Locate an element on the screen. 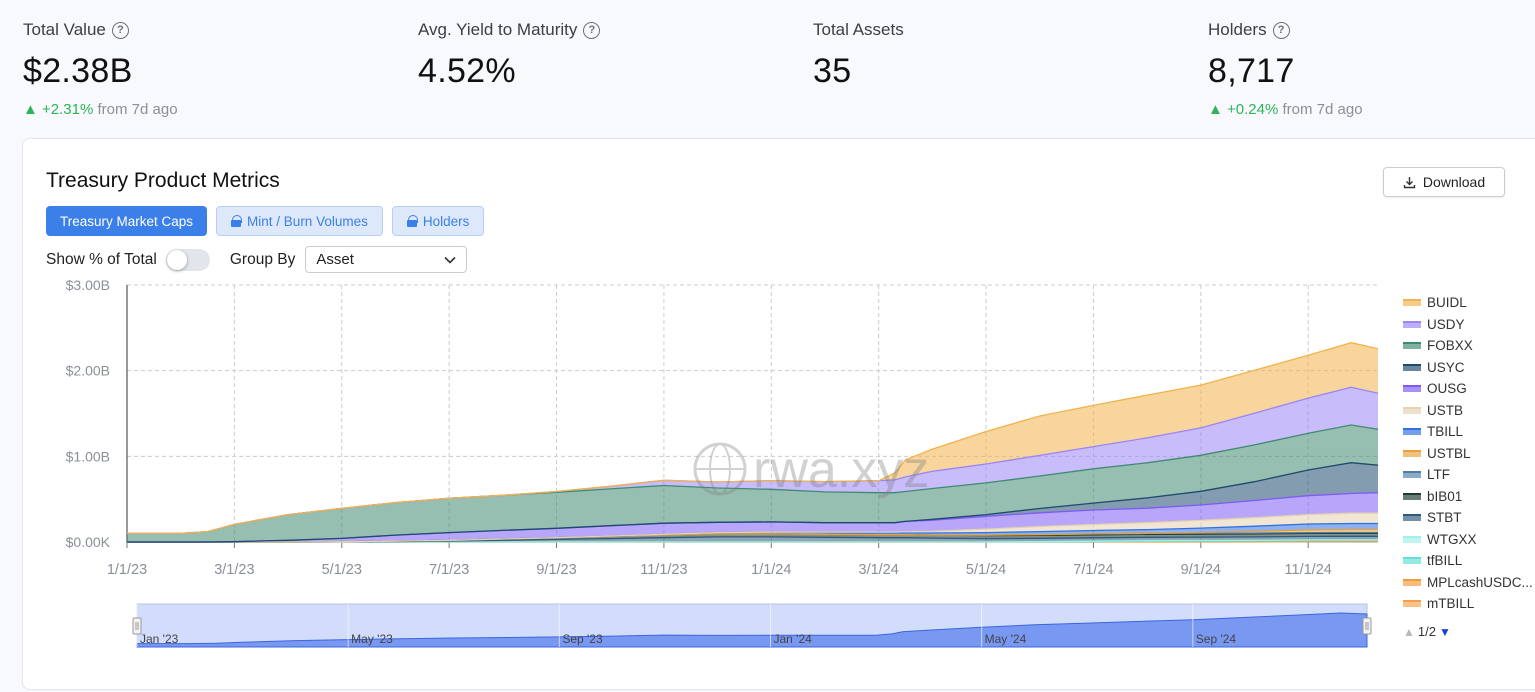 This screenshot has height=692, width=1535. legend-item: FOBXX is located at coordinates (1468, 346).